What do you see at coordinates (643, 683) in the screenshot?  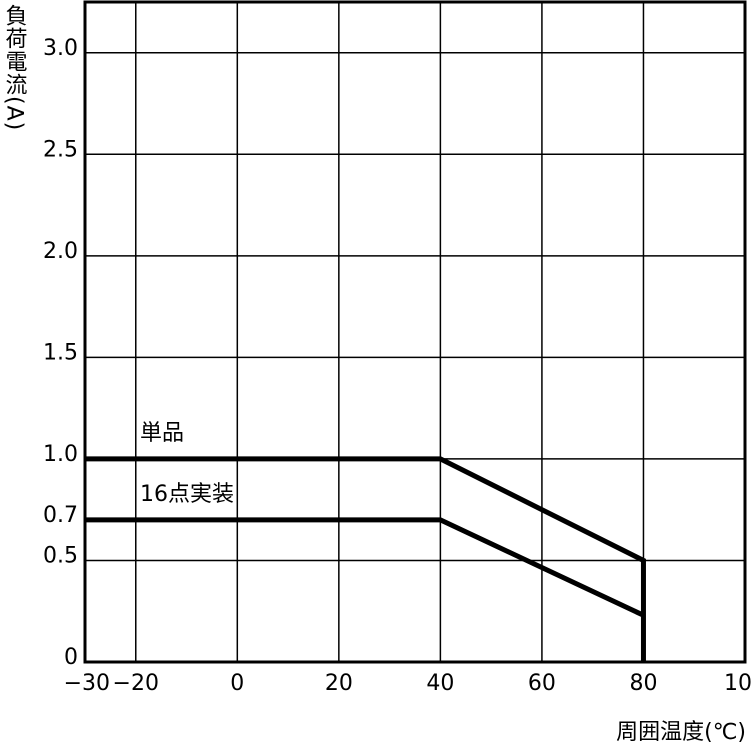 I see `x-tick-label: 80` at bounding box center [643, 683].